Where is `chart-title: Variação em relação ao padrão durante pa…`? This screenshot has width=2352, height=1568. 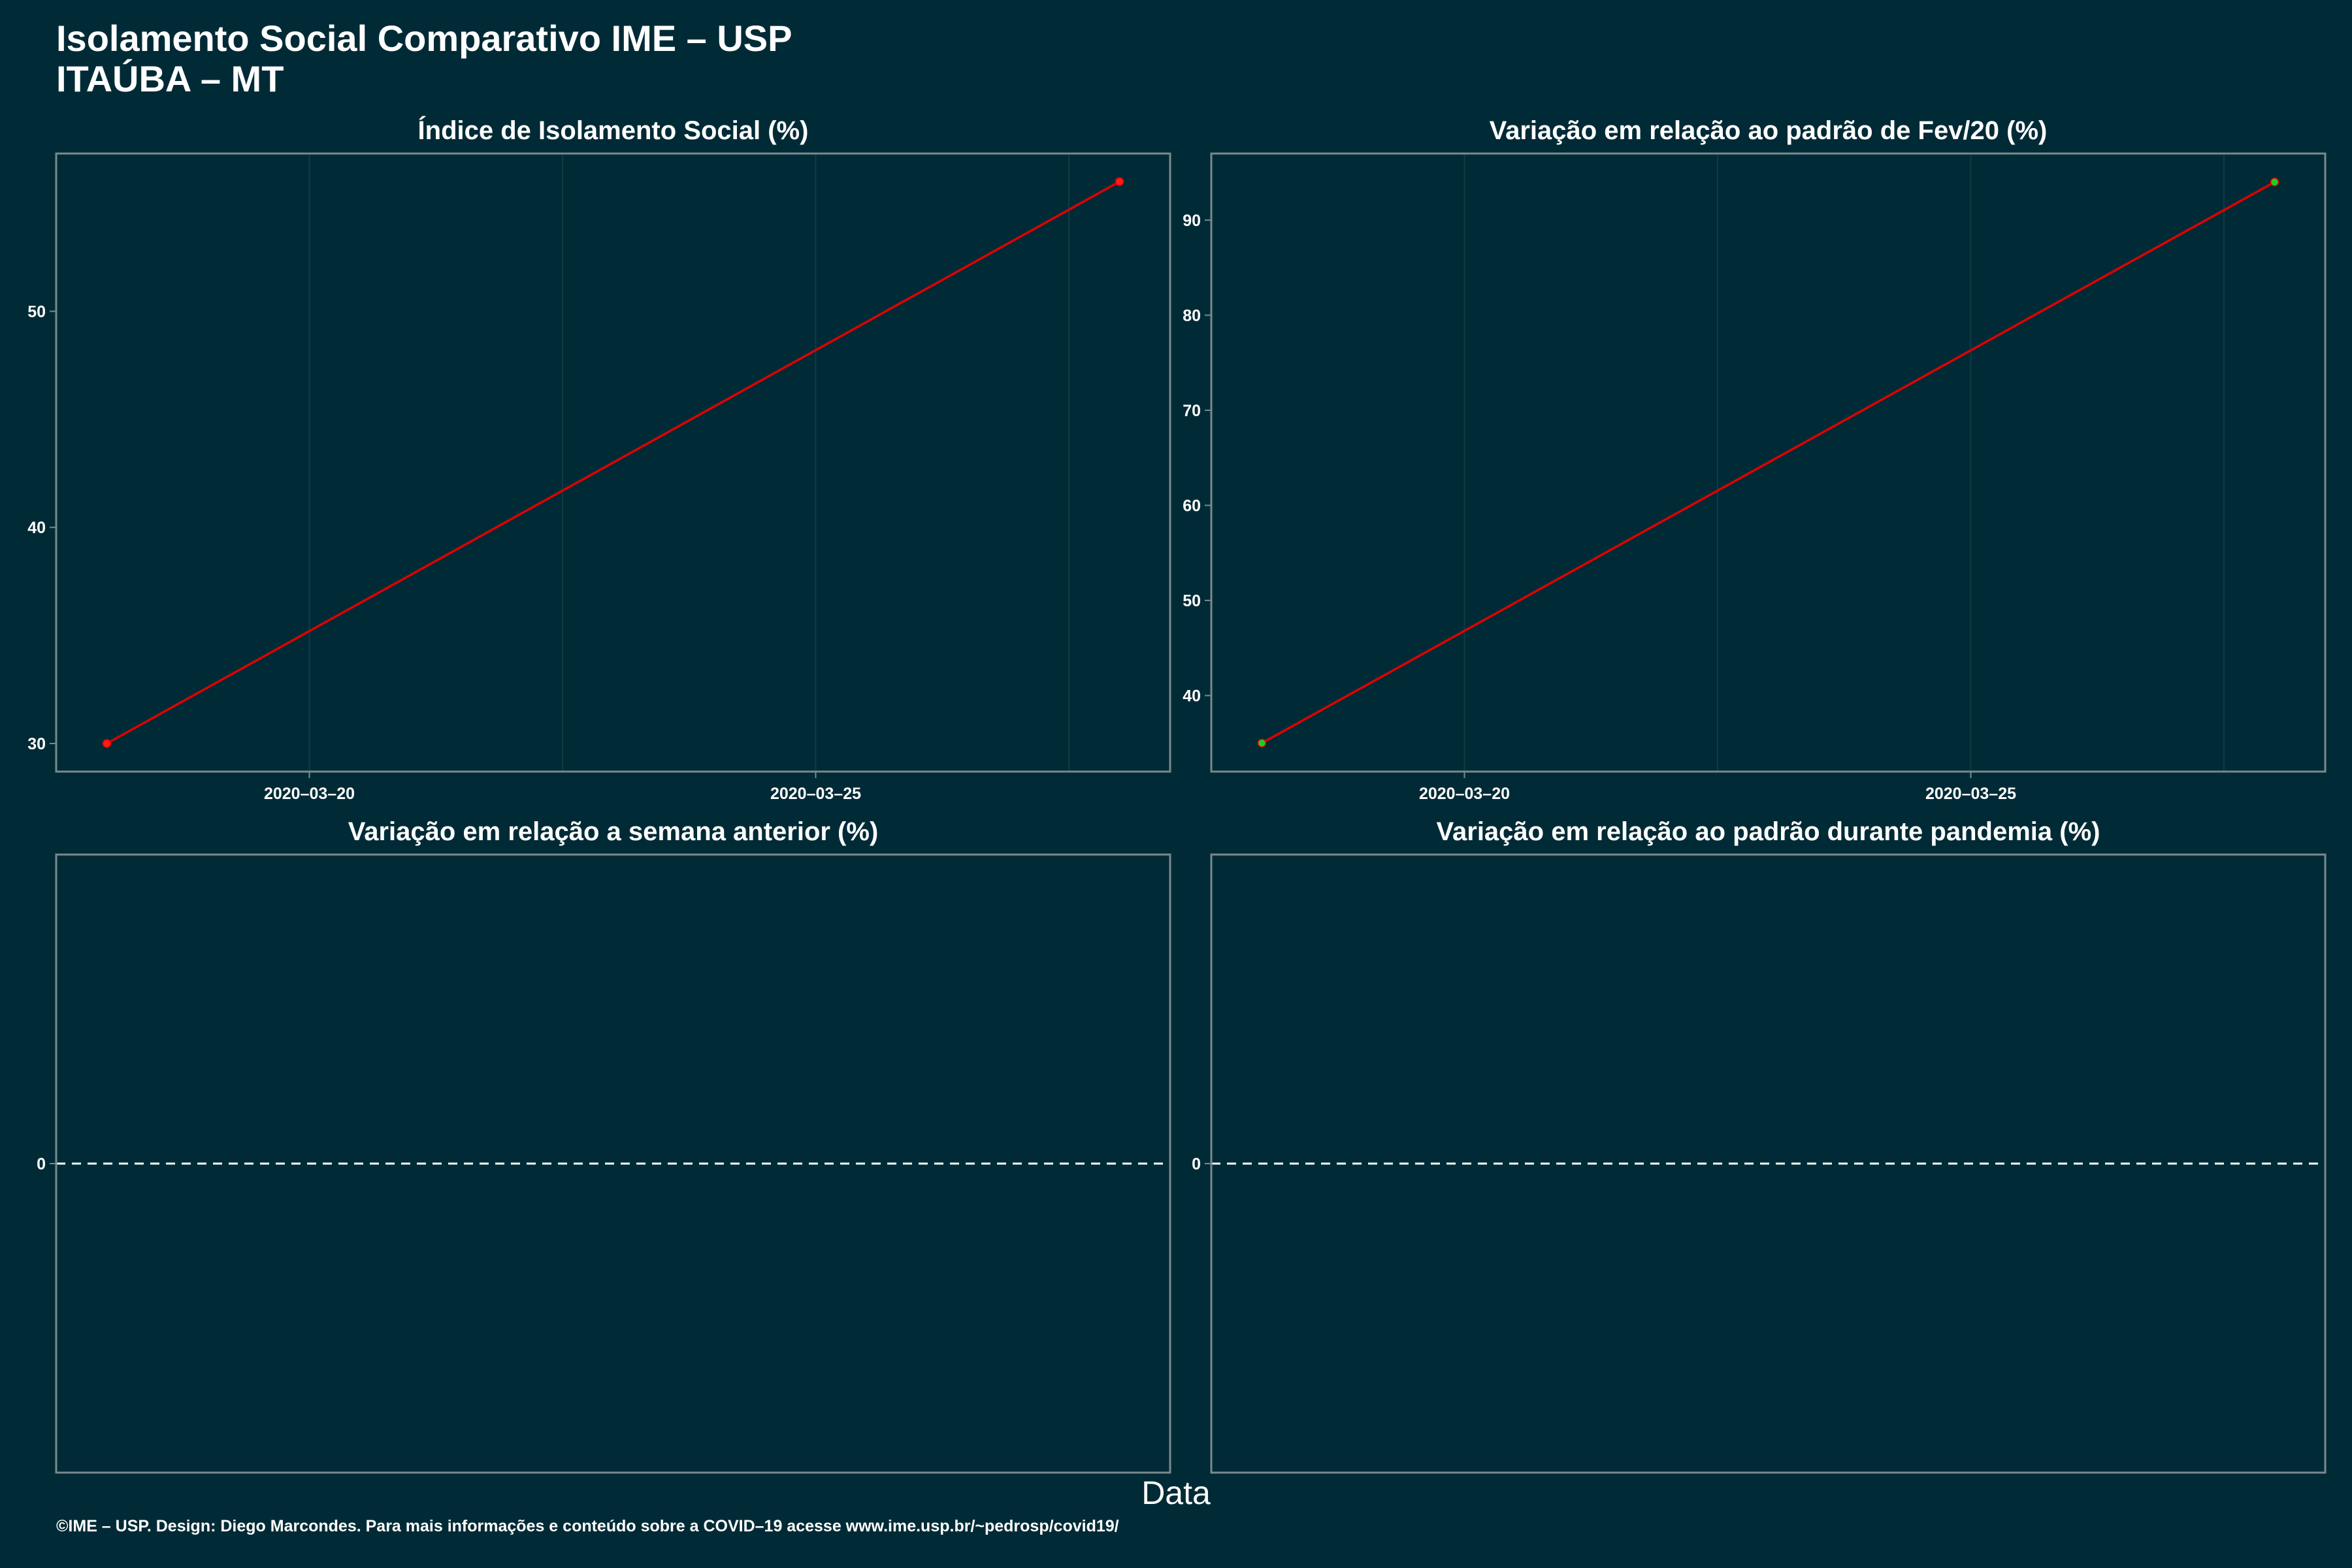 chart-title: Variação em relação ao padrão durante pa… is located at coordinates (1768, 831).